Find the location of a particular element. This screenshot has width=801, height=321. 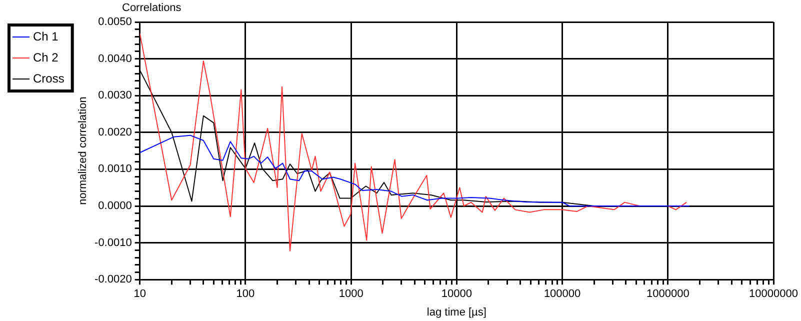

y-tick-label: 0.0020 is located at coordinates (115, 132).